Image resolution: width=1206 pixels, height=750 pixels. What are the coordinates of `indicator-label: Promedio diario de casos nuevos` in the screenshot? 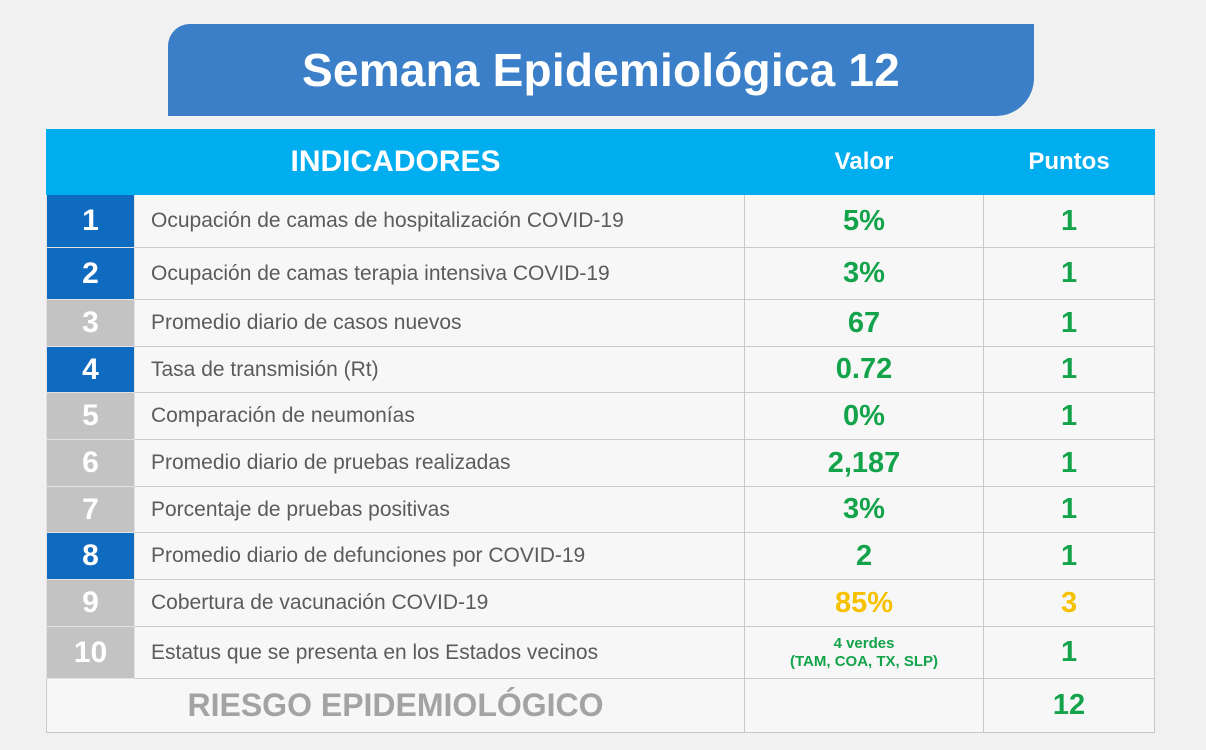 It's located at (439, 323).